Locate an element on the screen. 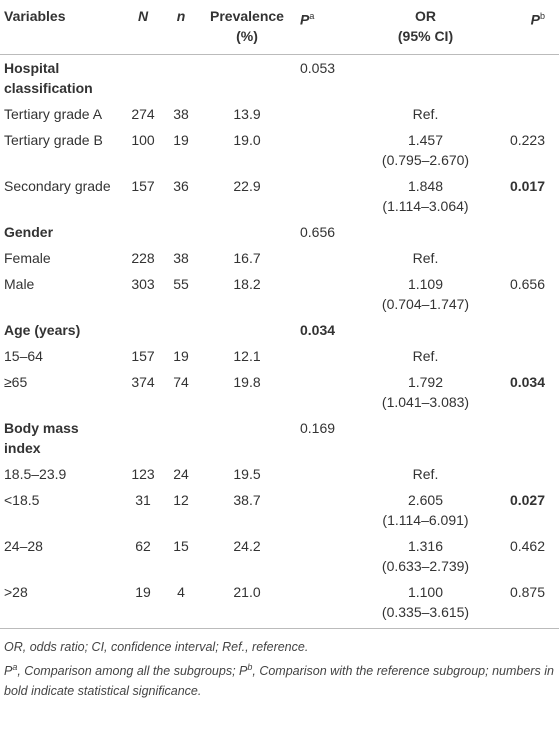  n-text: 55 is located at coordinates (181, 284).